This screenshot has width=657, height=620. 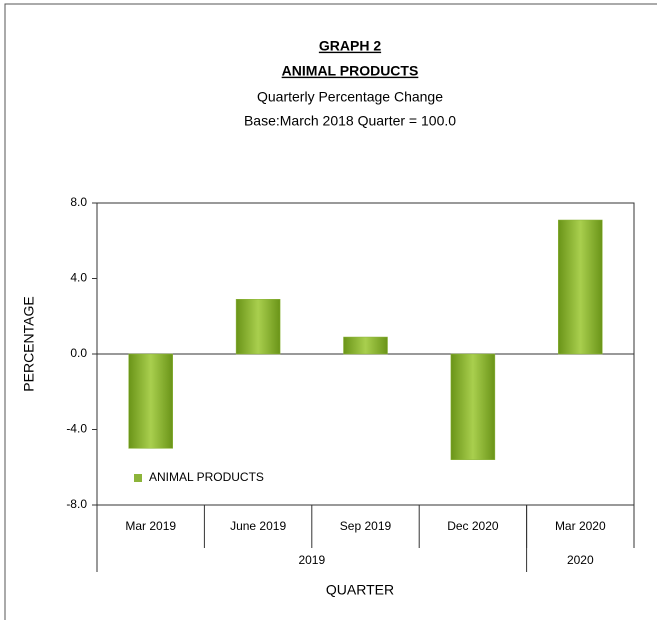 What do you see at coordinates (360, 590) in the screenshot?
I see `x-axis-label: QUARTER` at bounding box center [360, 590].